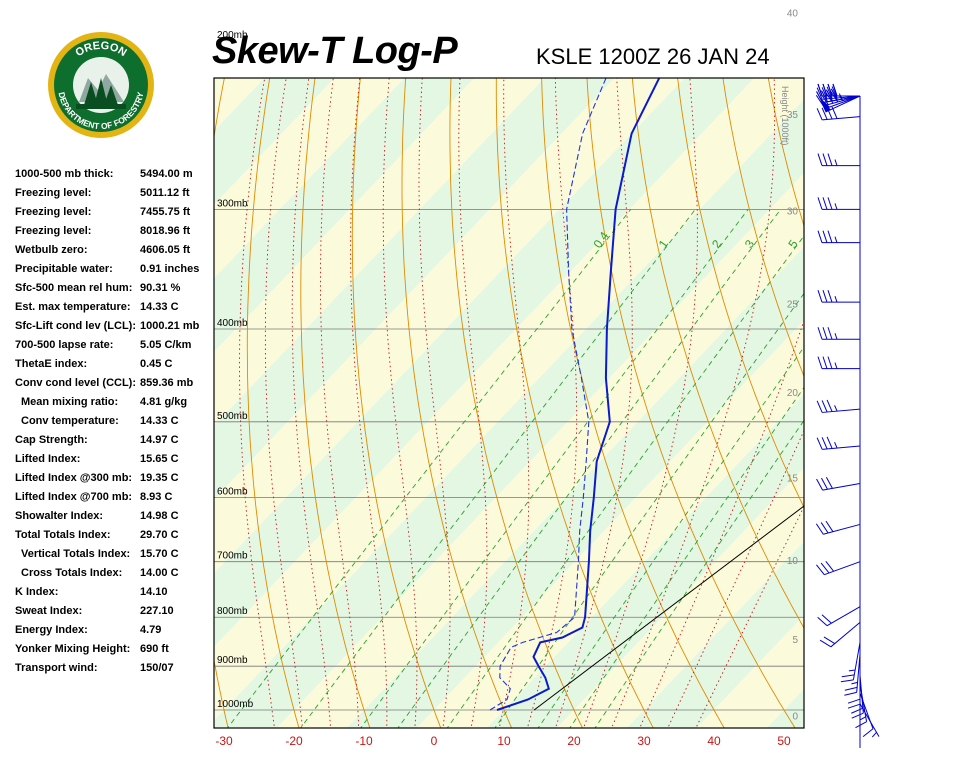 This screenshot has width=960, height=768. I want to click on index-value: 5.05 C/km, so click(166, 345).